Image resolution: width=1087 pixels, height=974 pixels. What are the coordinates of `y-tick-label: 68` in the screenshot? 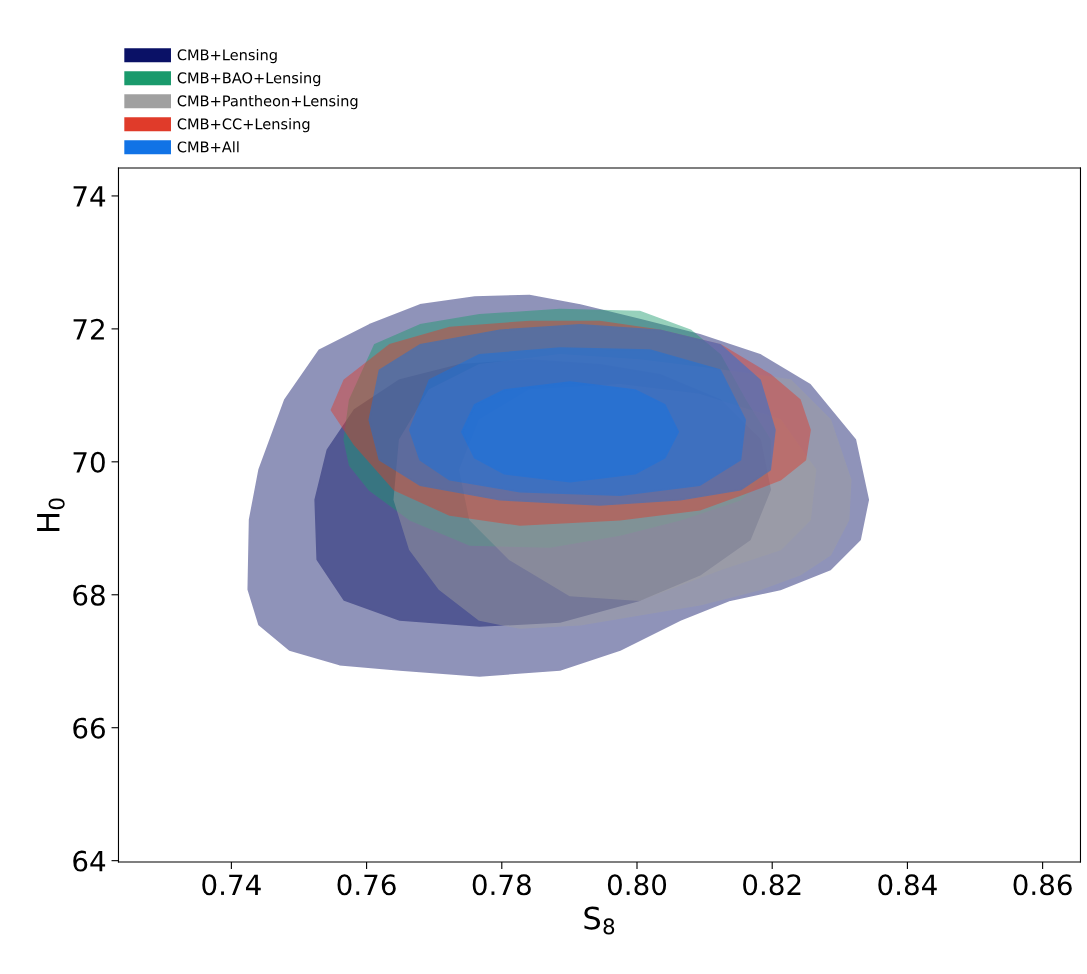 It's located at (89, 595).